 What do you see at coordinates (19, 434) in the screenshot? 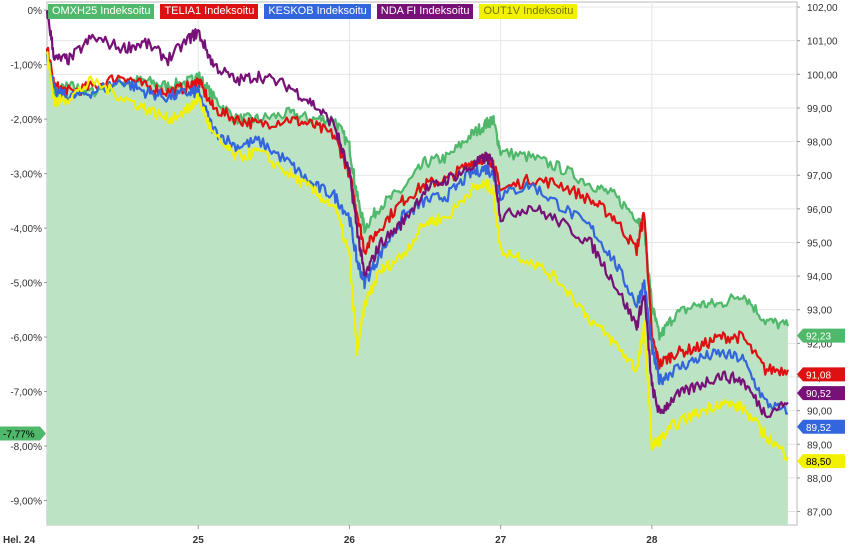
I see `left-marker-label: -7,77%` at bounding box center [19, 434].